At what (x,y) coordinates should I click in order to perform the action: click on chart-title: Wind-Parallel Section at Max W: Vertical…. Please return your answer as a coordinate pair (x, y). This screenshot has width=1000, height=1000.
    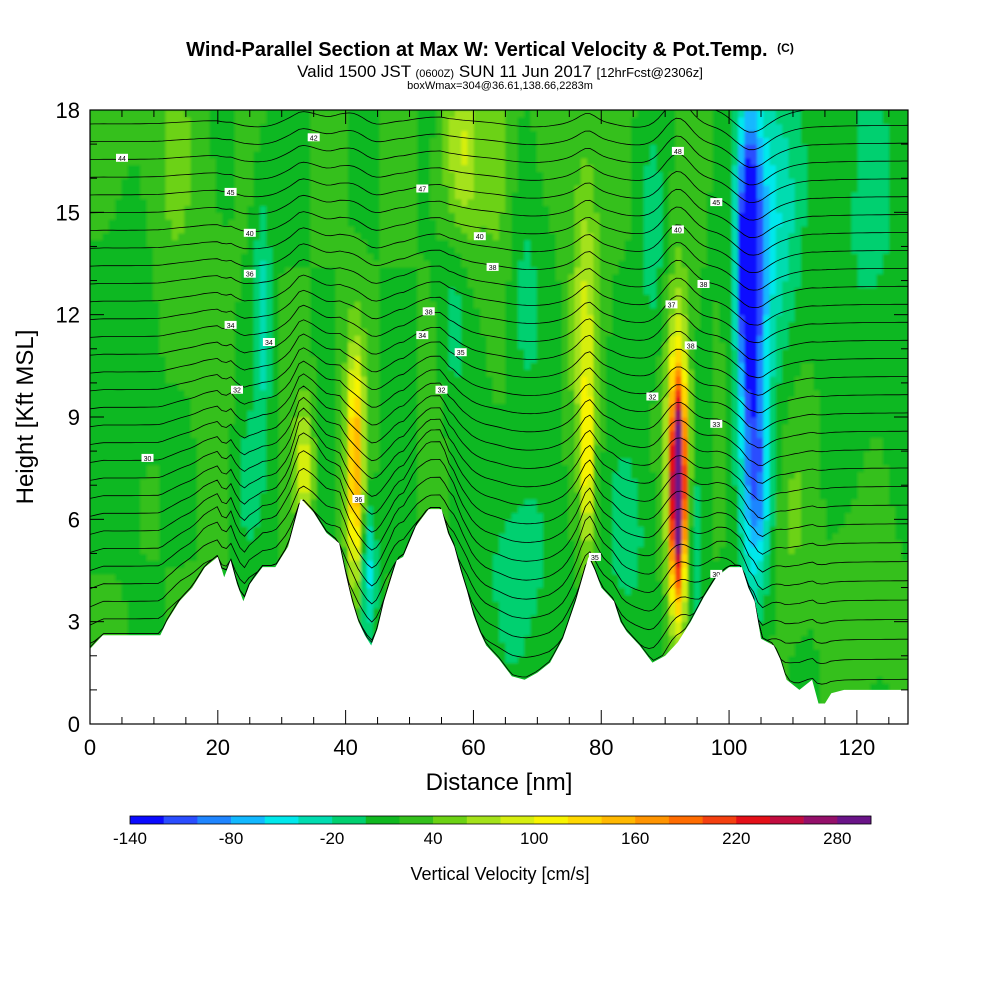
    Looking at the image, I should click on (490, 50).